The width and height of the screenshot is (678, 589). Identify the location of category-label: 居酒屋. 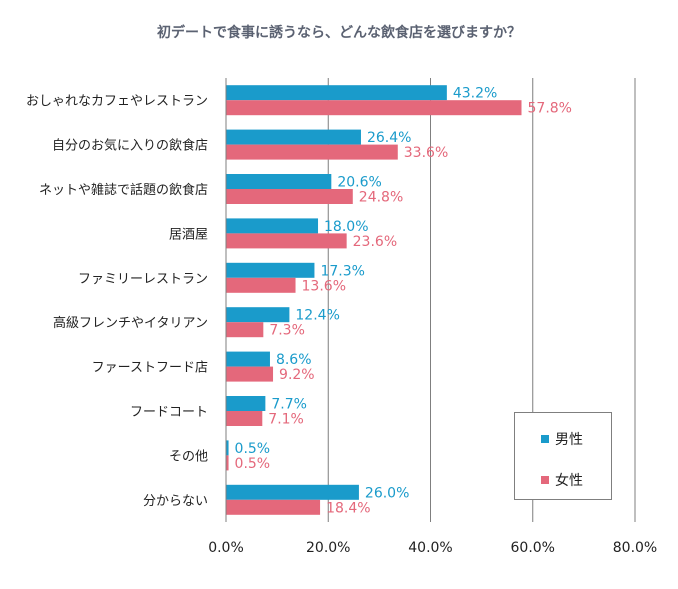
(188, 234).